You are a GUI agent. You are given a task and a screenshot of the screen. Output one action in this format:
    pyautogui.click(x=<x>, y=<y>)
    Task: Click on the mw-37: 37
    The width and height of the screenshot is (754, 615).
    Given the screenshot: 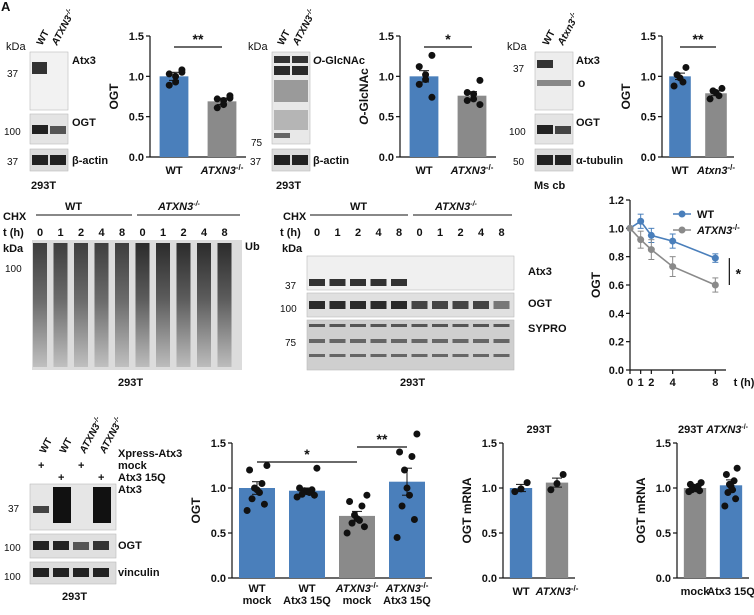 What is the action you would take?
    pyautogui.click(x=14, y=509)
    